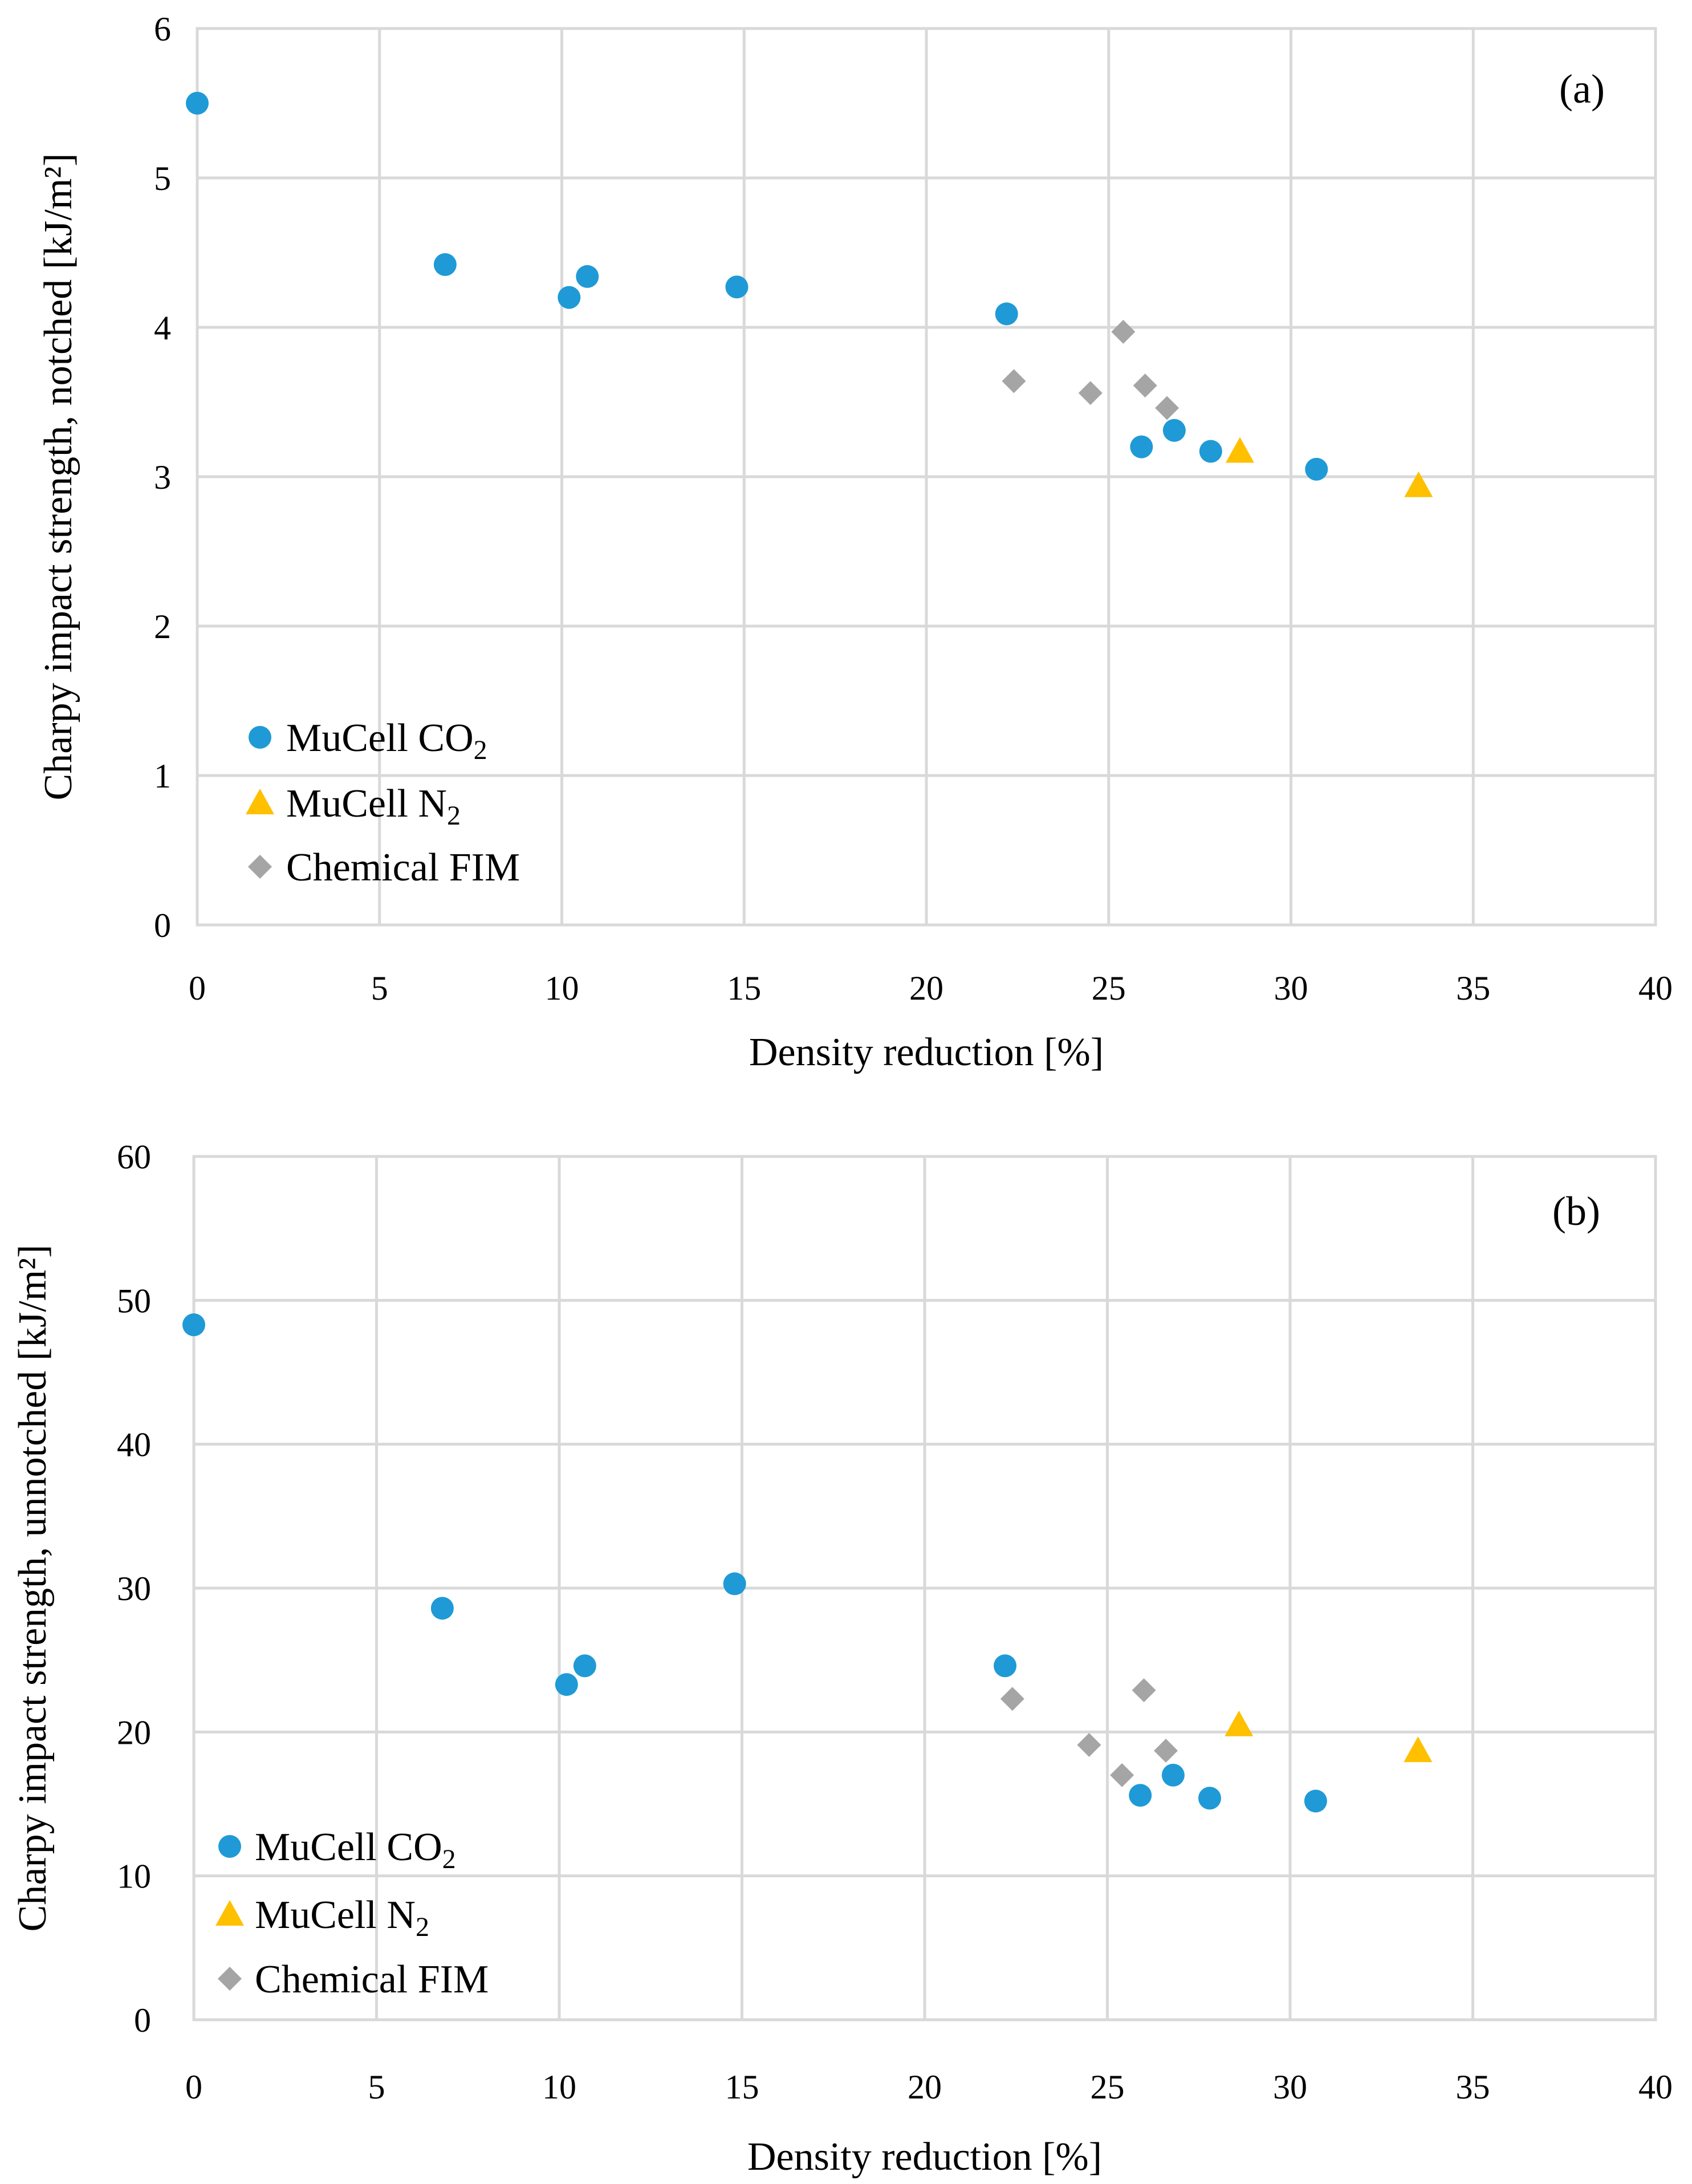 The width and height of the screenshot is (1692, 2184). I want to click on series-mucell-co2, so click(757, 286).